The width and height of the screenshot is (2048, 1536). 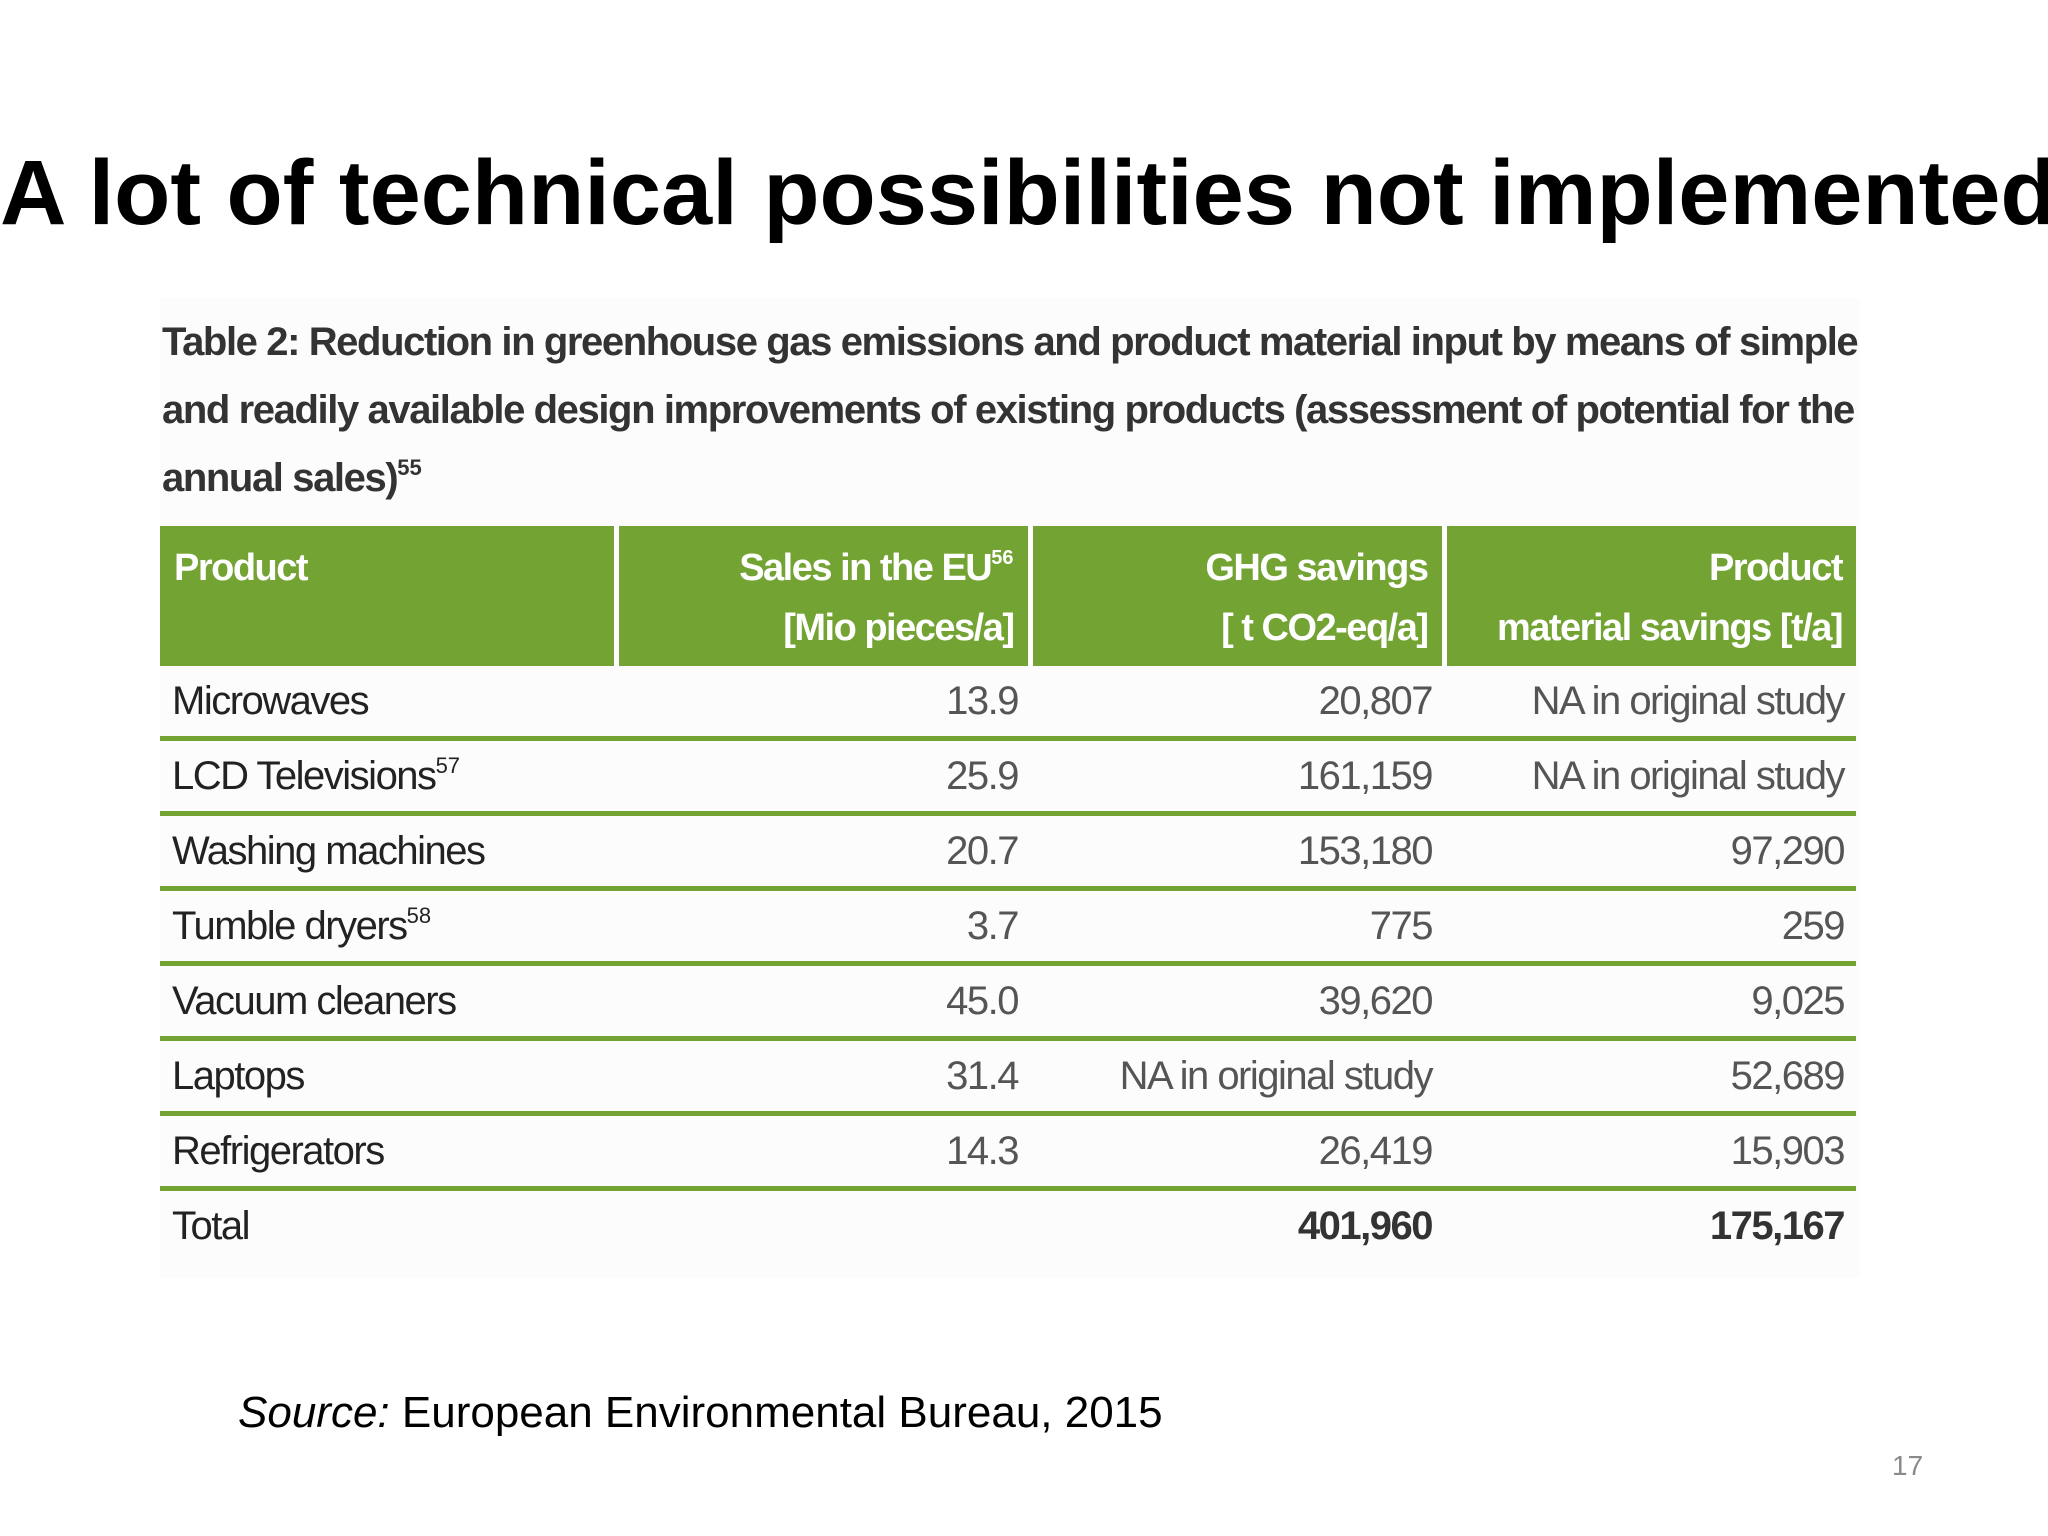 I want to click on cell-product: Laptops, so click(x=388, y=1077).